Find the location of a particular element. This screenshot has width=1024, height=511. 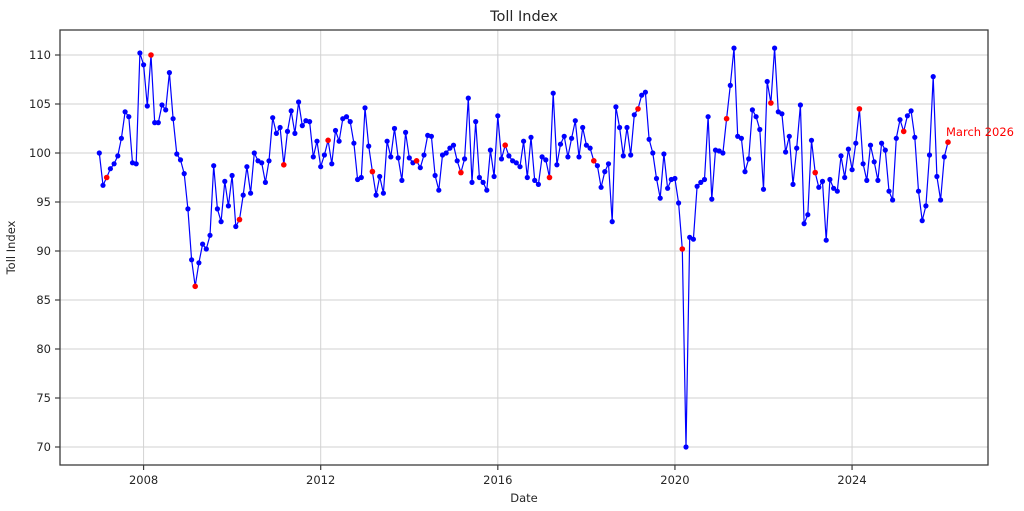

y-tick-label: 90 is located at coordinates (43, 251).